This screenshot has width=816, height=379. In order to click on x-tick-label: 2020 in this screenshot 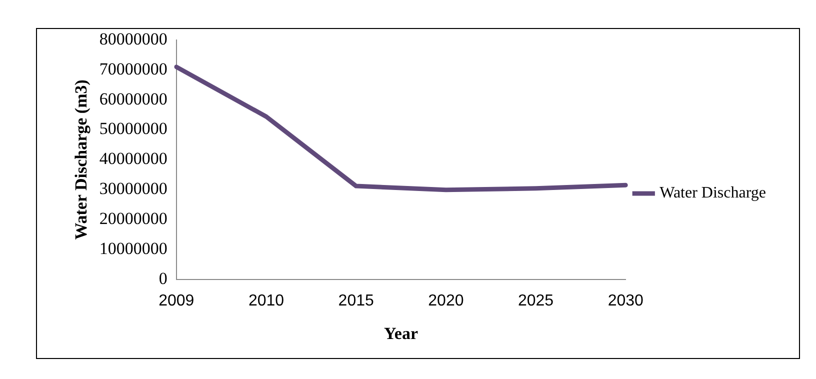, I will do `click(446, 301)`.